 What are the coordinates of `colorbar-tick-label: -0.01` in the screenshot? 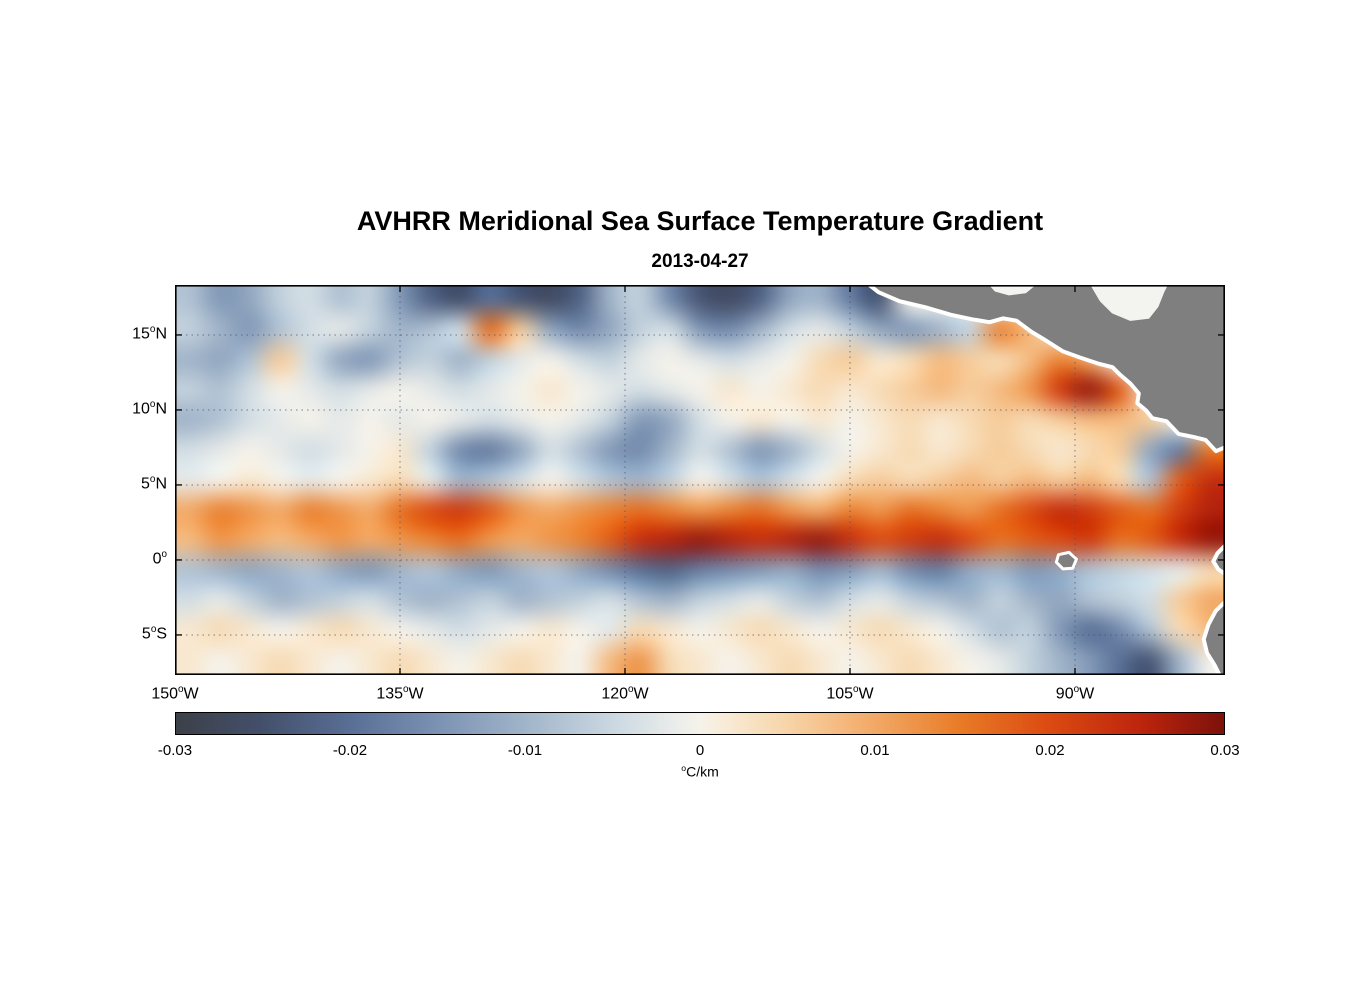 It's located at (525, 750).